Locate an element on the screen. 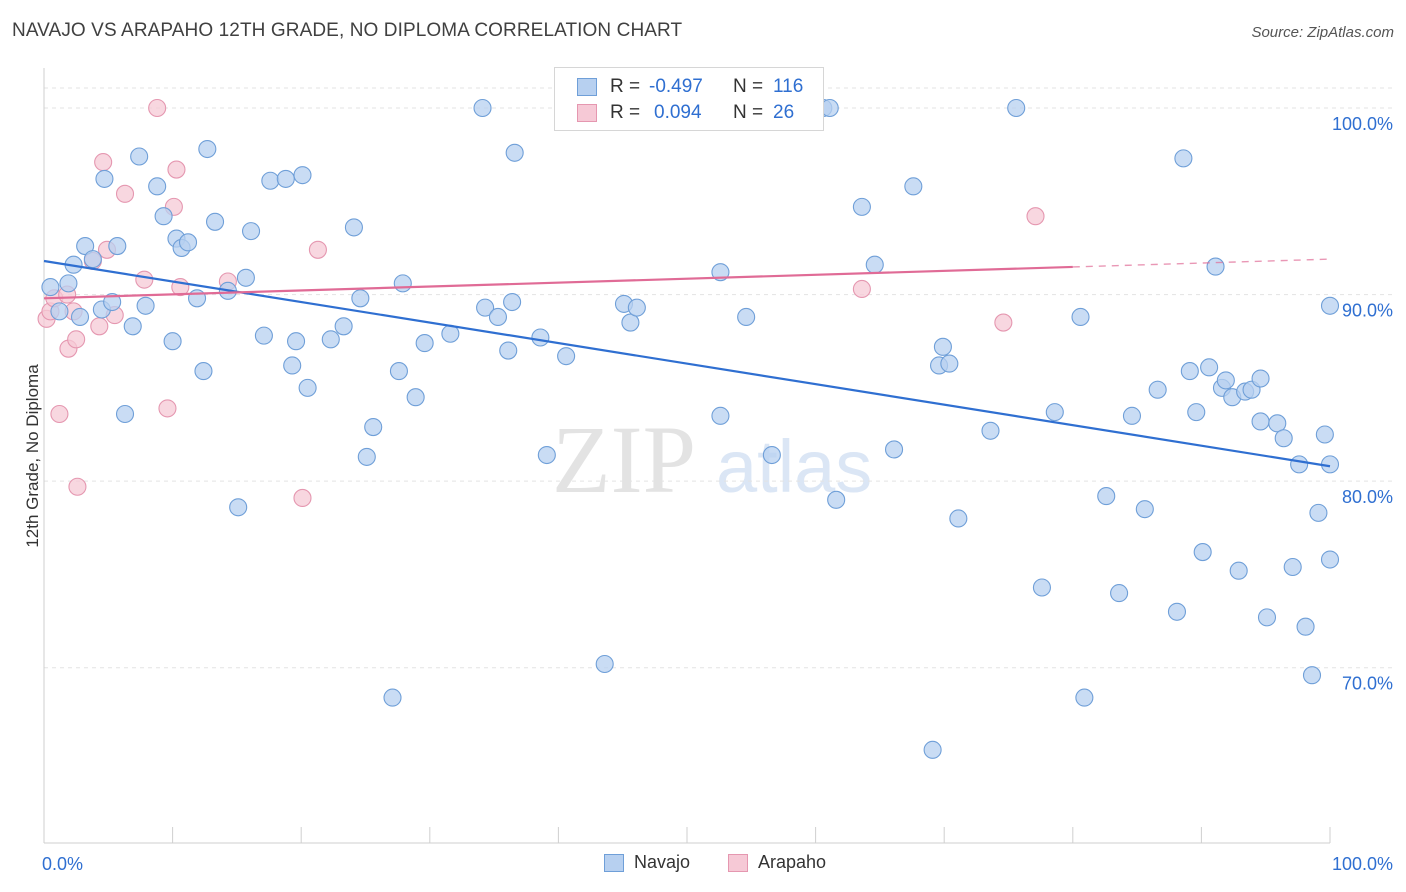  watermark-atlas: atlas is located at coordinates (794, 466).